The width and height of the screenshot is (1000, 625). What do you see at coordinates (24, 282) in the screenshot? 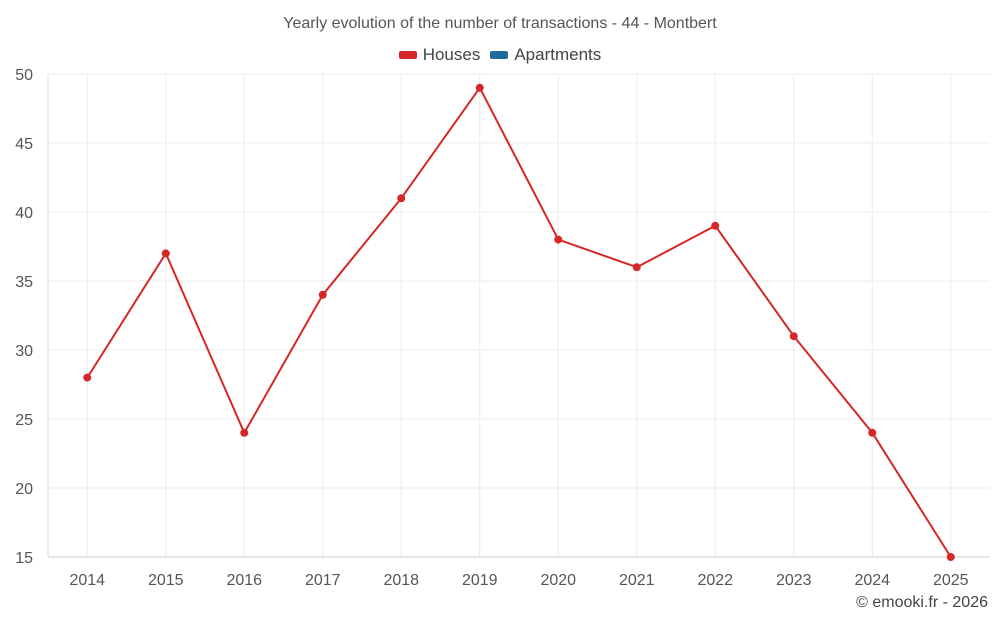
I see `y-tick-label-35: 35` at bounding box center [24, 282].